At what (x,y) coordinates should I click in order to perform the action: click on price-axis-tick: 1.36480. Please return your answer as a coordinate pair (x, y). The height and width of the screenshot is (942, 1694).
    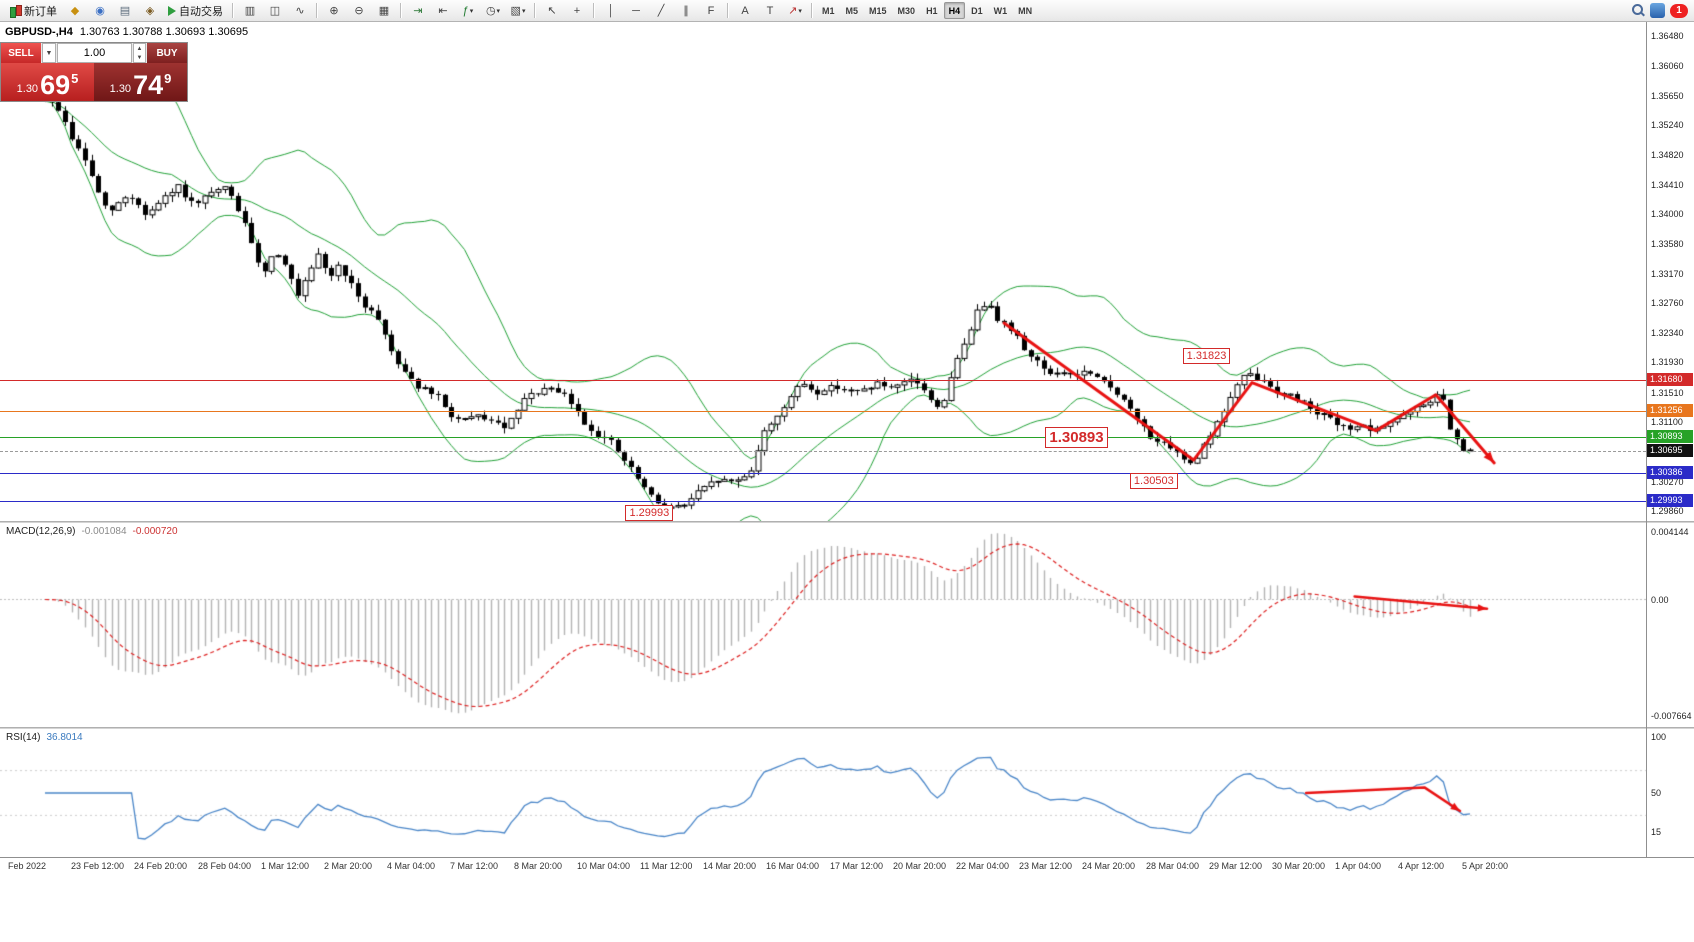
    Looking at the image, I should click on (1667, 36).